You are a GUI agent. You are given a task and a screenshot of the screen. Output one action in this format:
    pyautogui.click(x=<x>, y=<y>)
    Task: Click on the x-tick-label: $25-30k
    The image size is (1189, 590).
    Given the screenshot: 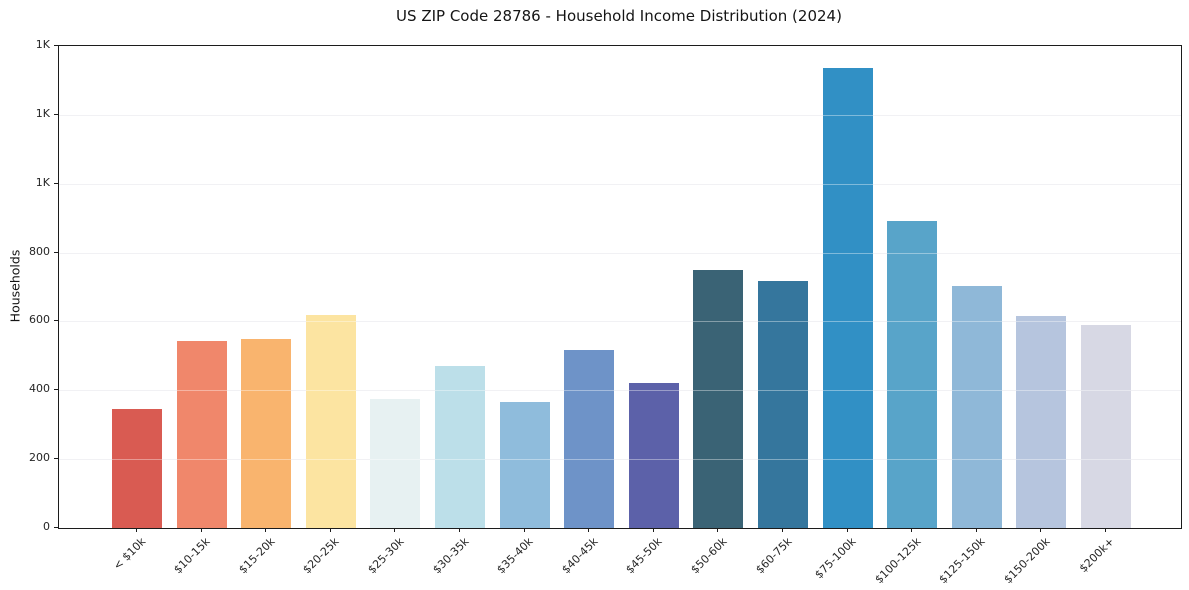 What is the action you would take?
    pyautogui.click(x=386, y=556)
    